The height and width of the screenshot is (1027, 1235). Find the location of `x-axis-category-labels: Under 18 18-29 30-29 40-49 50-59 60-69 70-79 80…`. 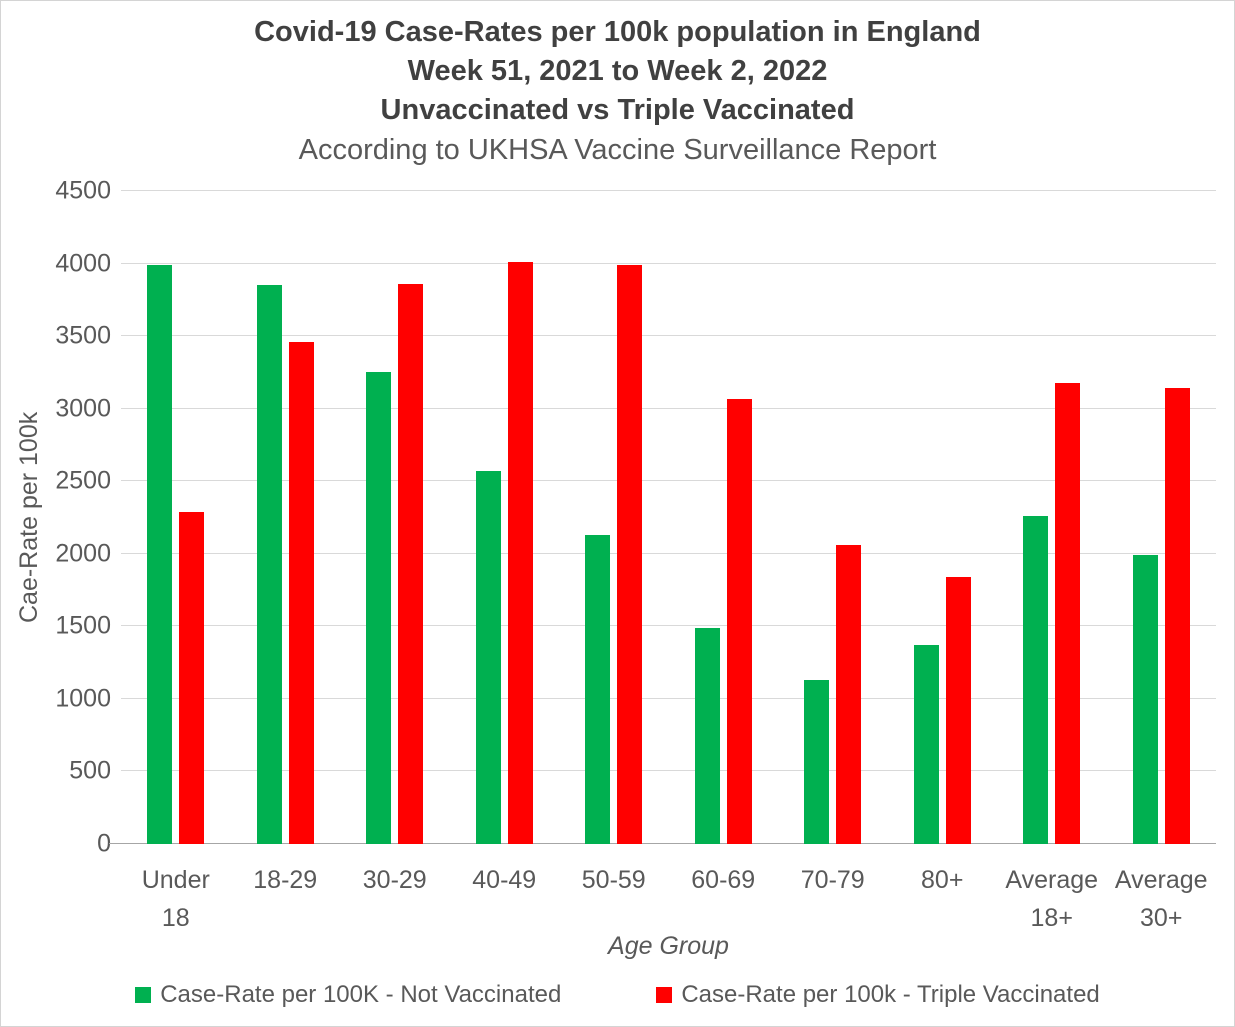

x-axis-category-labels: Under 18 18-29 30-29 40-49 50-59 60-69 70-79 80… is located at coordinates (668, 899).